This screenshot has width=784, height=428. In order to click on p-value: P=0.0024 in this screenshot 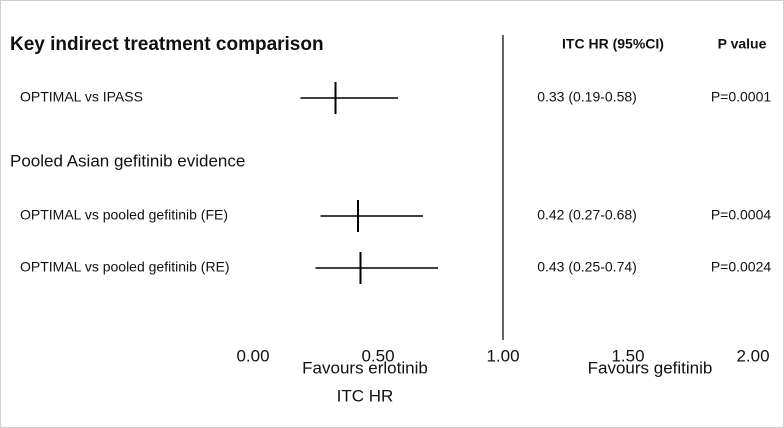, I will do `click(741, 267)`.